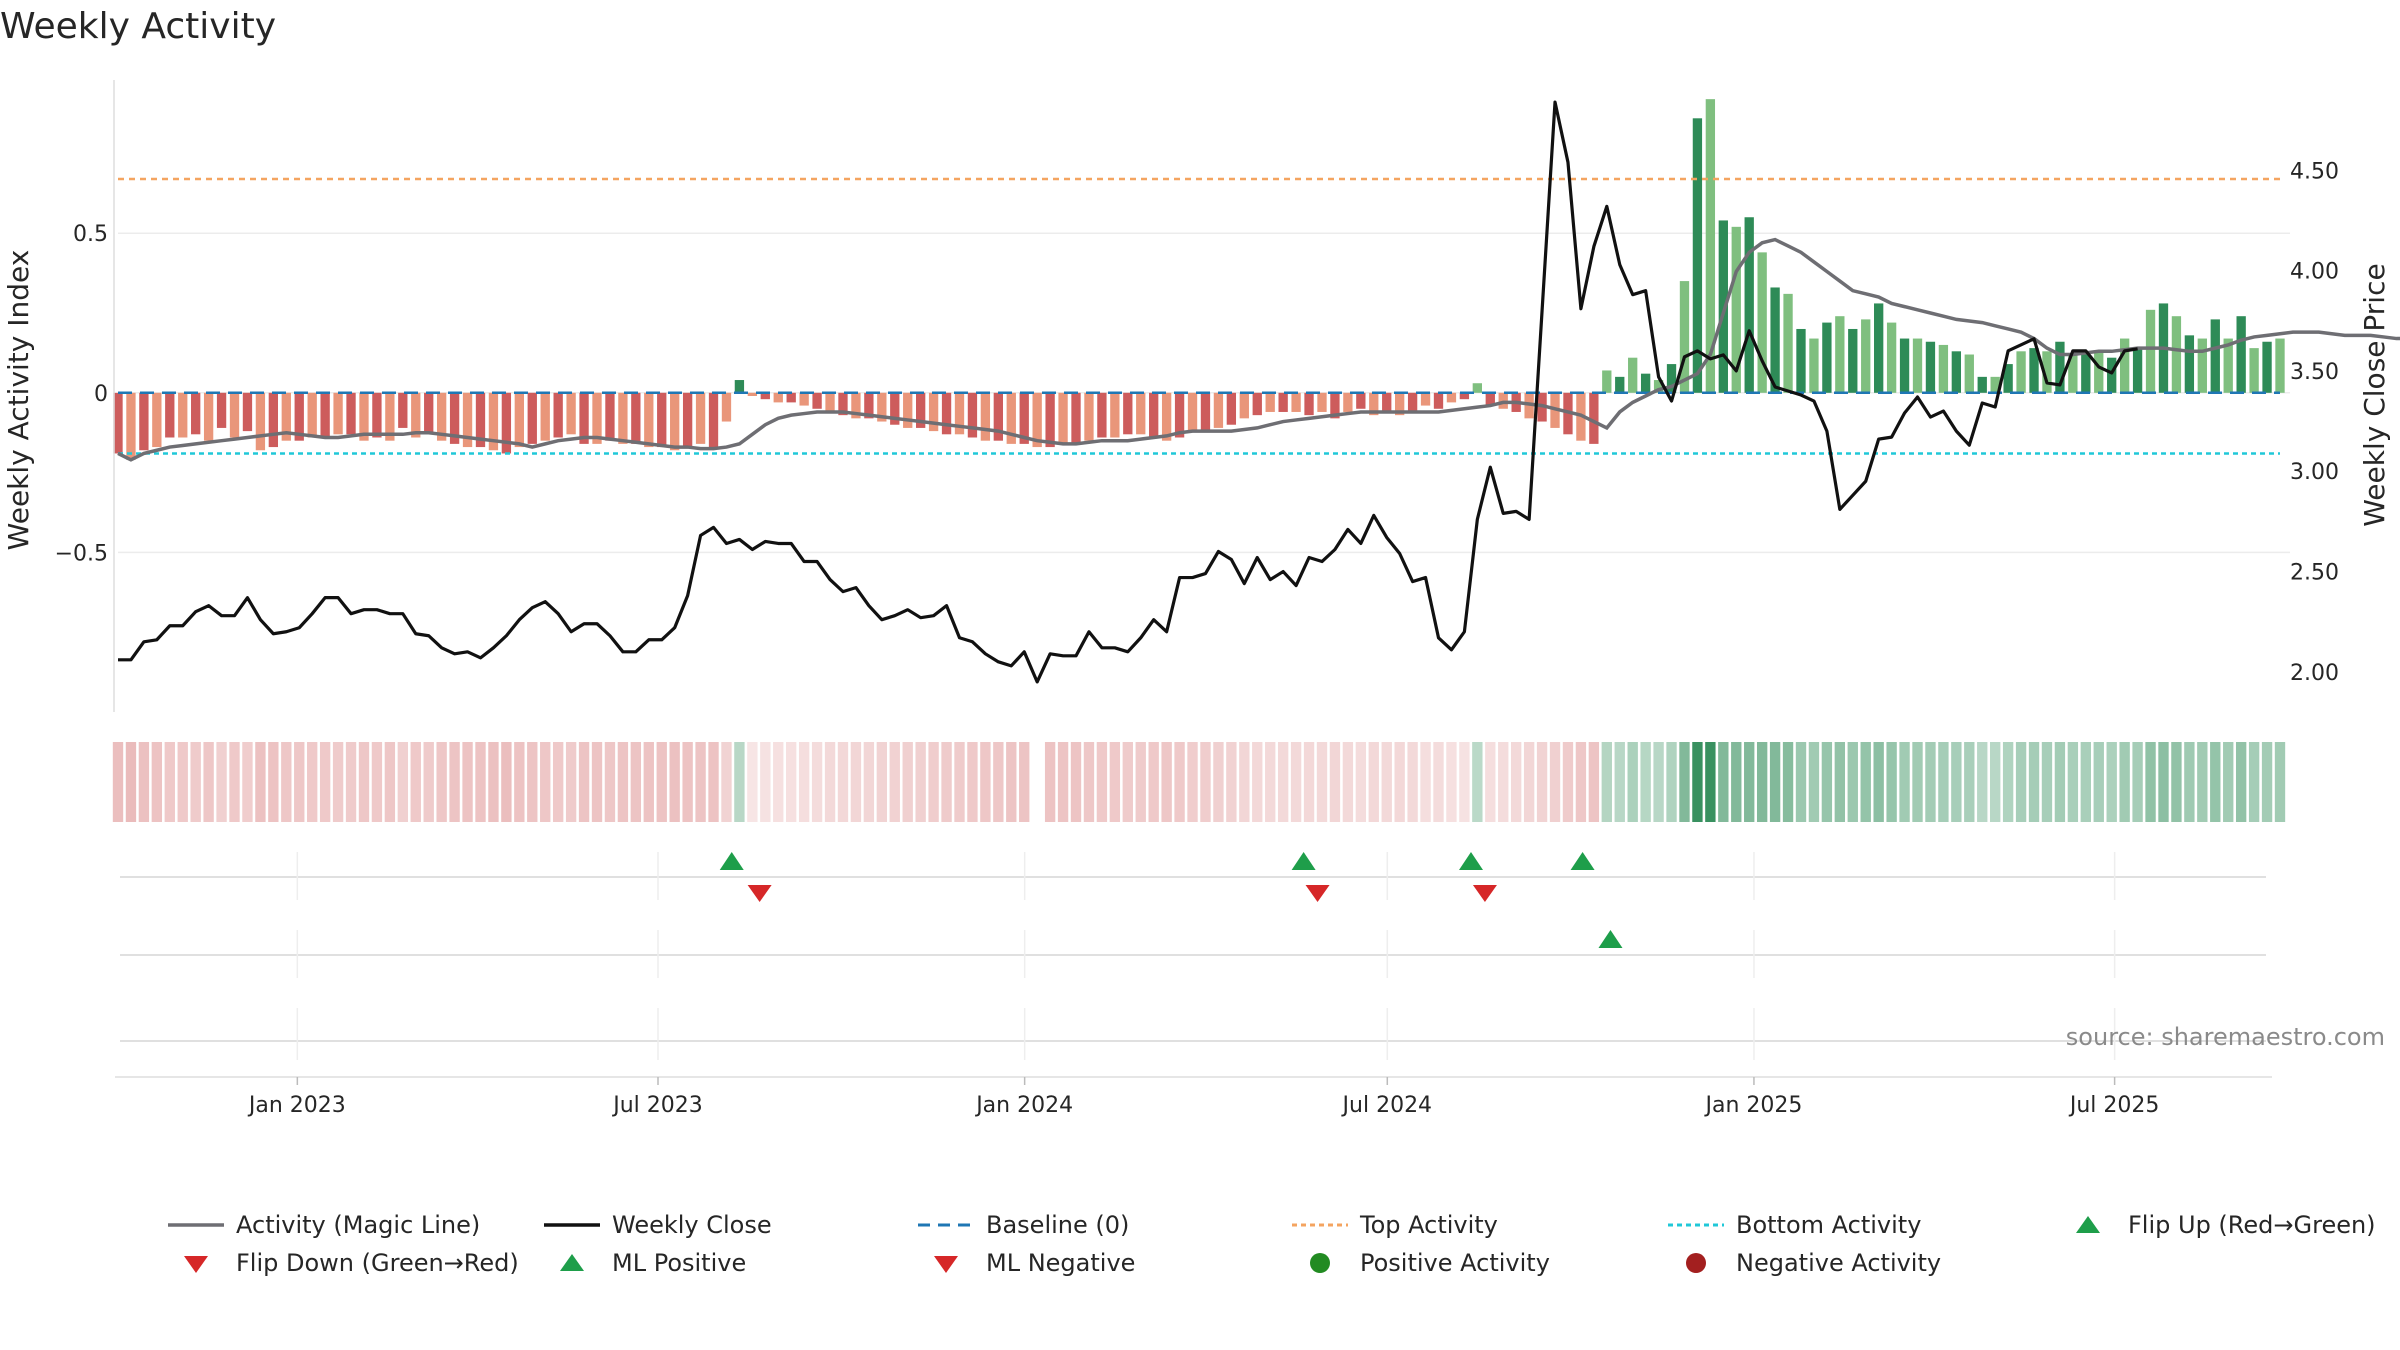 The height and width of the screenshot is (1350, 2400). What do you see at coordinates (946, 1264) in the screenshot?
I see `legend-triangle-down-swatch` at bounding box center [946, 1264].